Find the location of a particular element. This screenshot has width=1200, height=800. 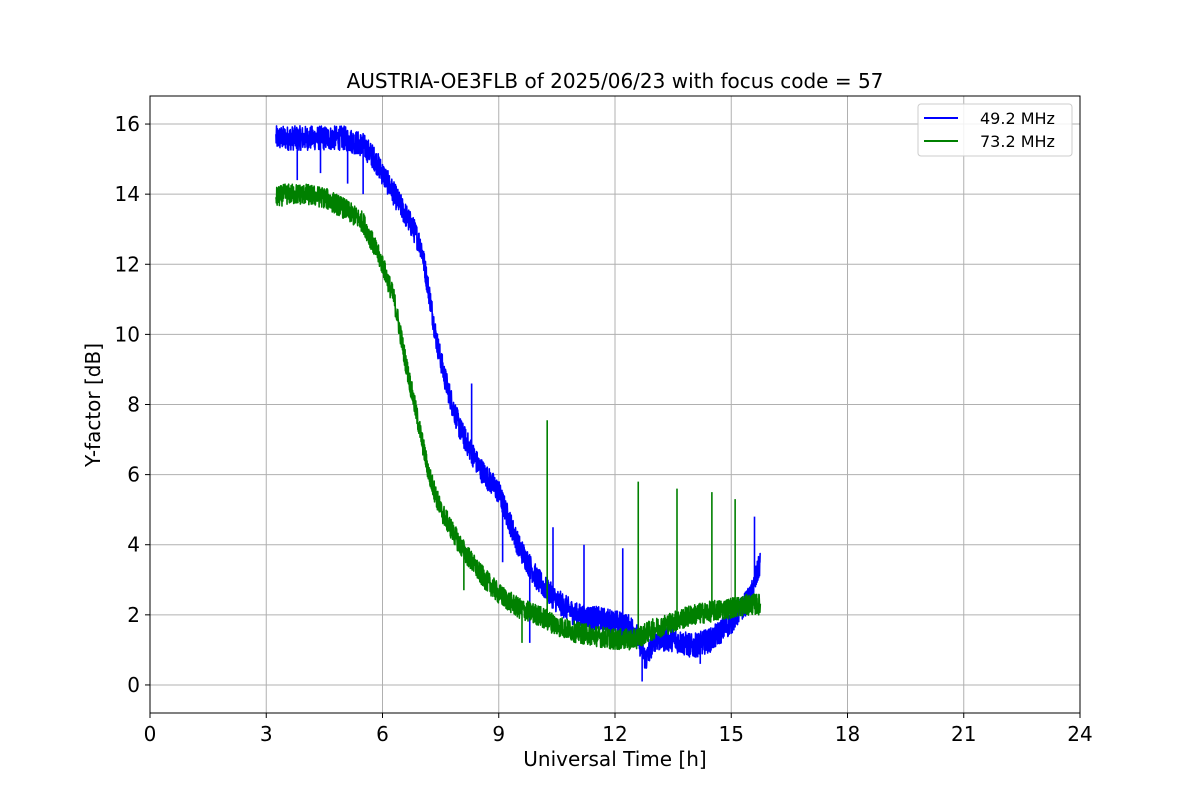

x-axis-ticks: 0 3 6 9 12 15 18 21 24 is located at coordinates (618, 729).